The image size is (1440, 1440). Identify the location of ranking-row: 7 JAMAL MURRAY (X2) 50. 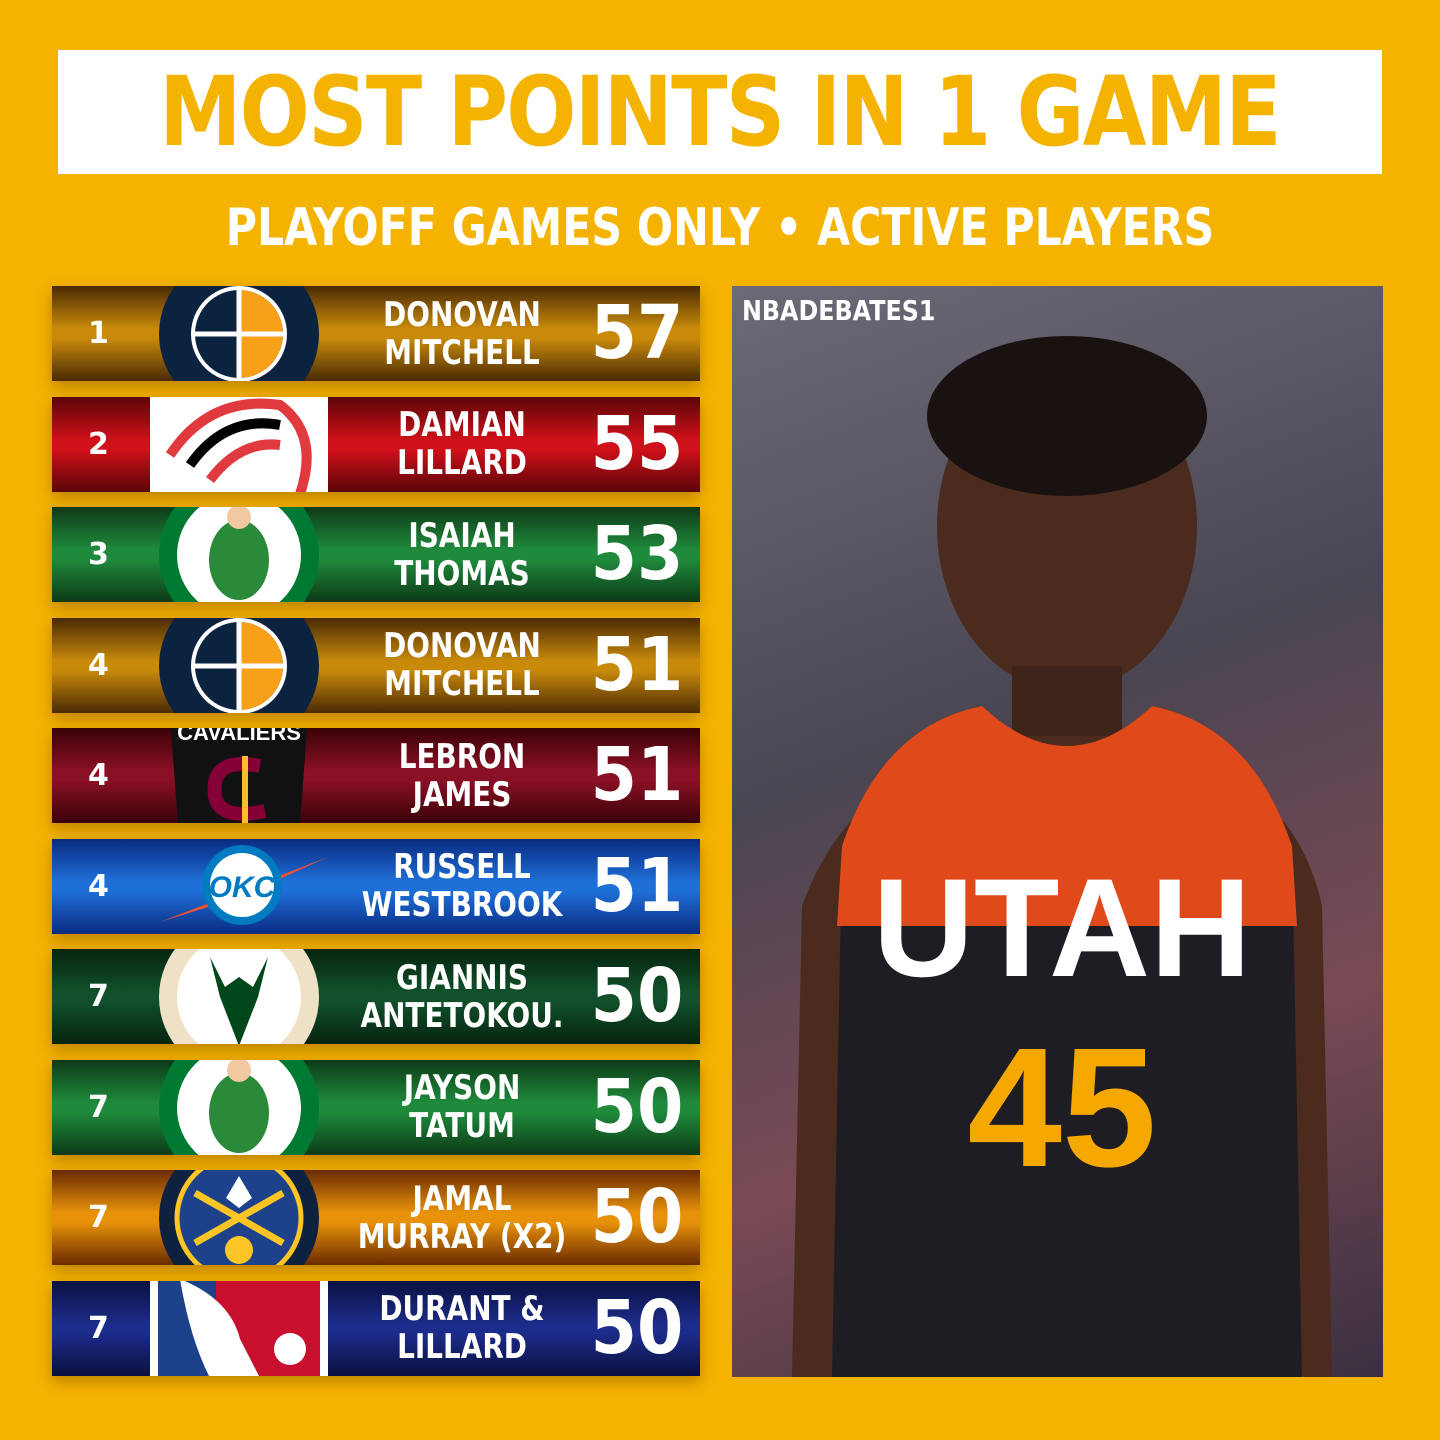
(376, 1217).